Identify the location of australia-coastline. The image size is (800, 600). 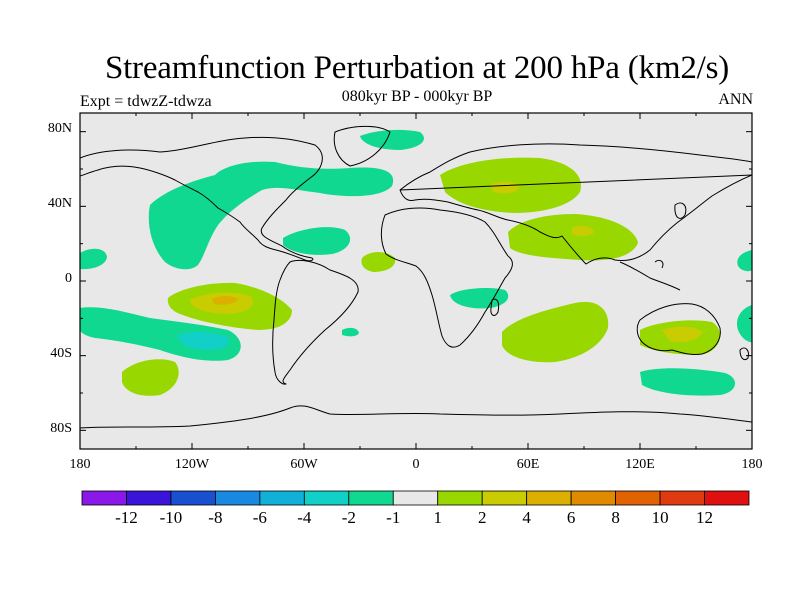
(678, 329).